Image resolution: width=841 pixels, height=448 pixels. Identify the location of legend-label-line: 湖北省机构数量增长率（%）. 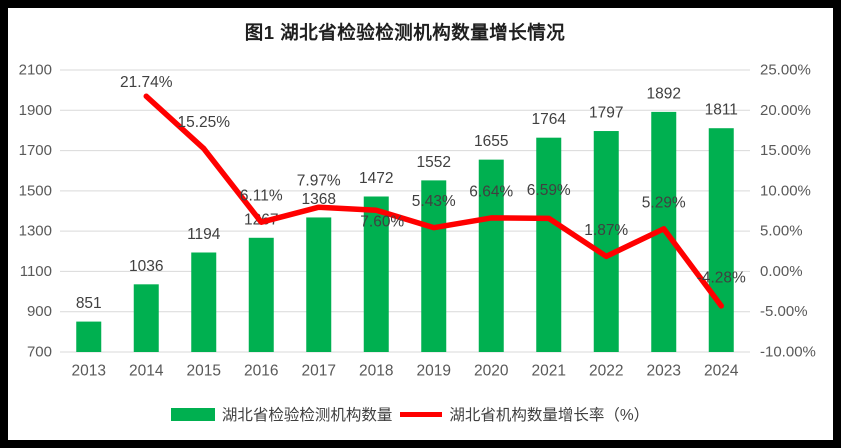
(549, 415).